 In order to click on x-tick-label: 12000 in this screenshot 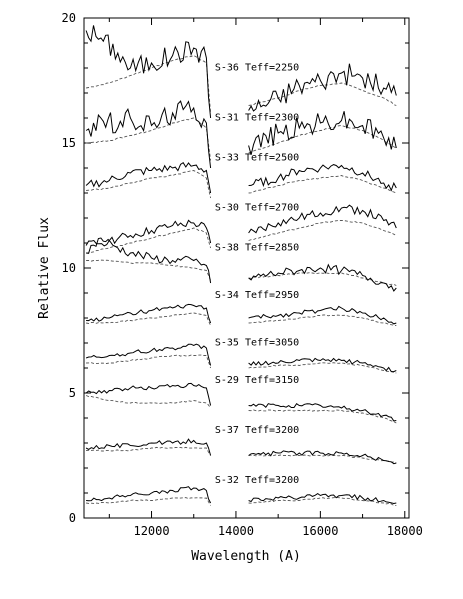, I will do `click(151, 531)`.